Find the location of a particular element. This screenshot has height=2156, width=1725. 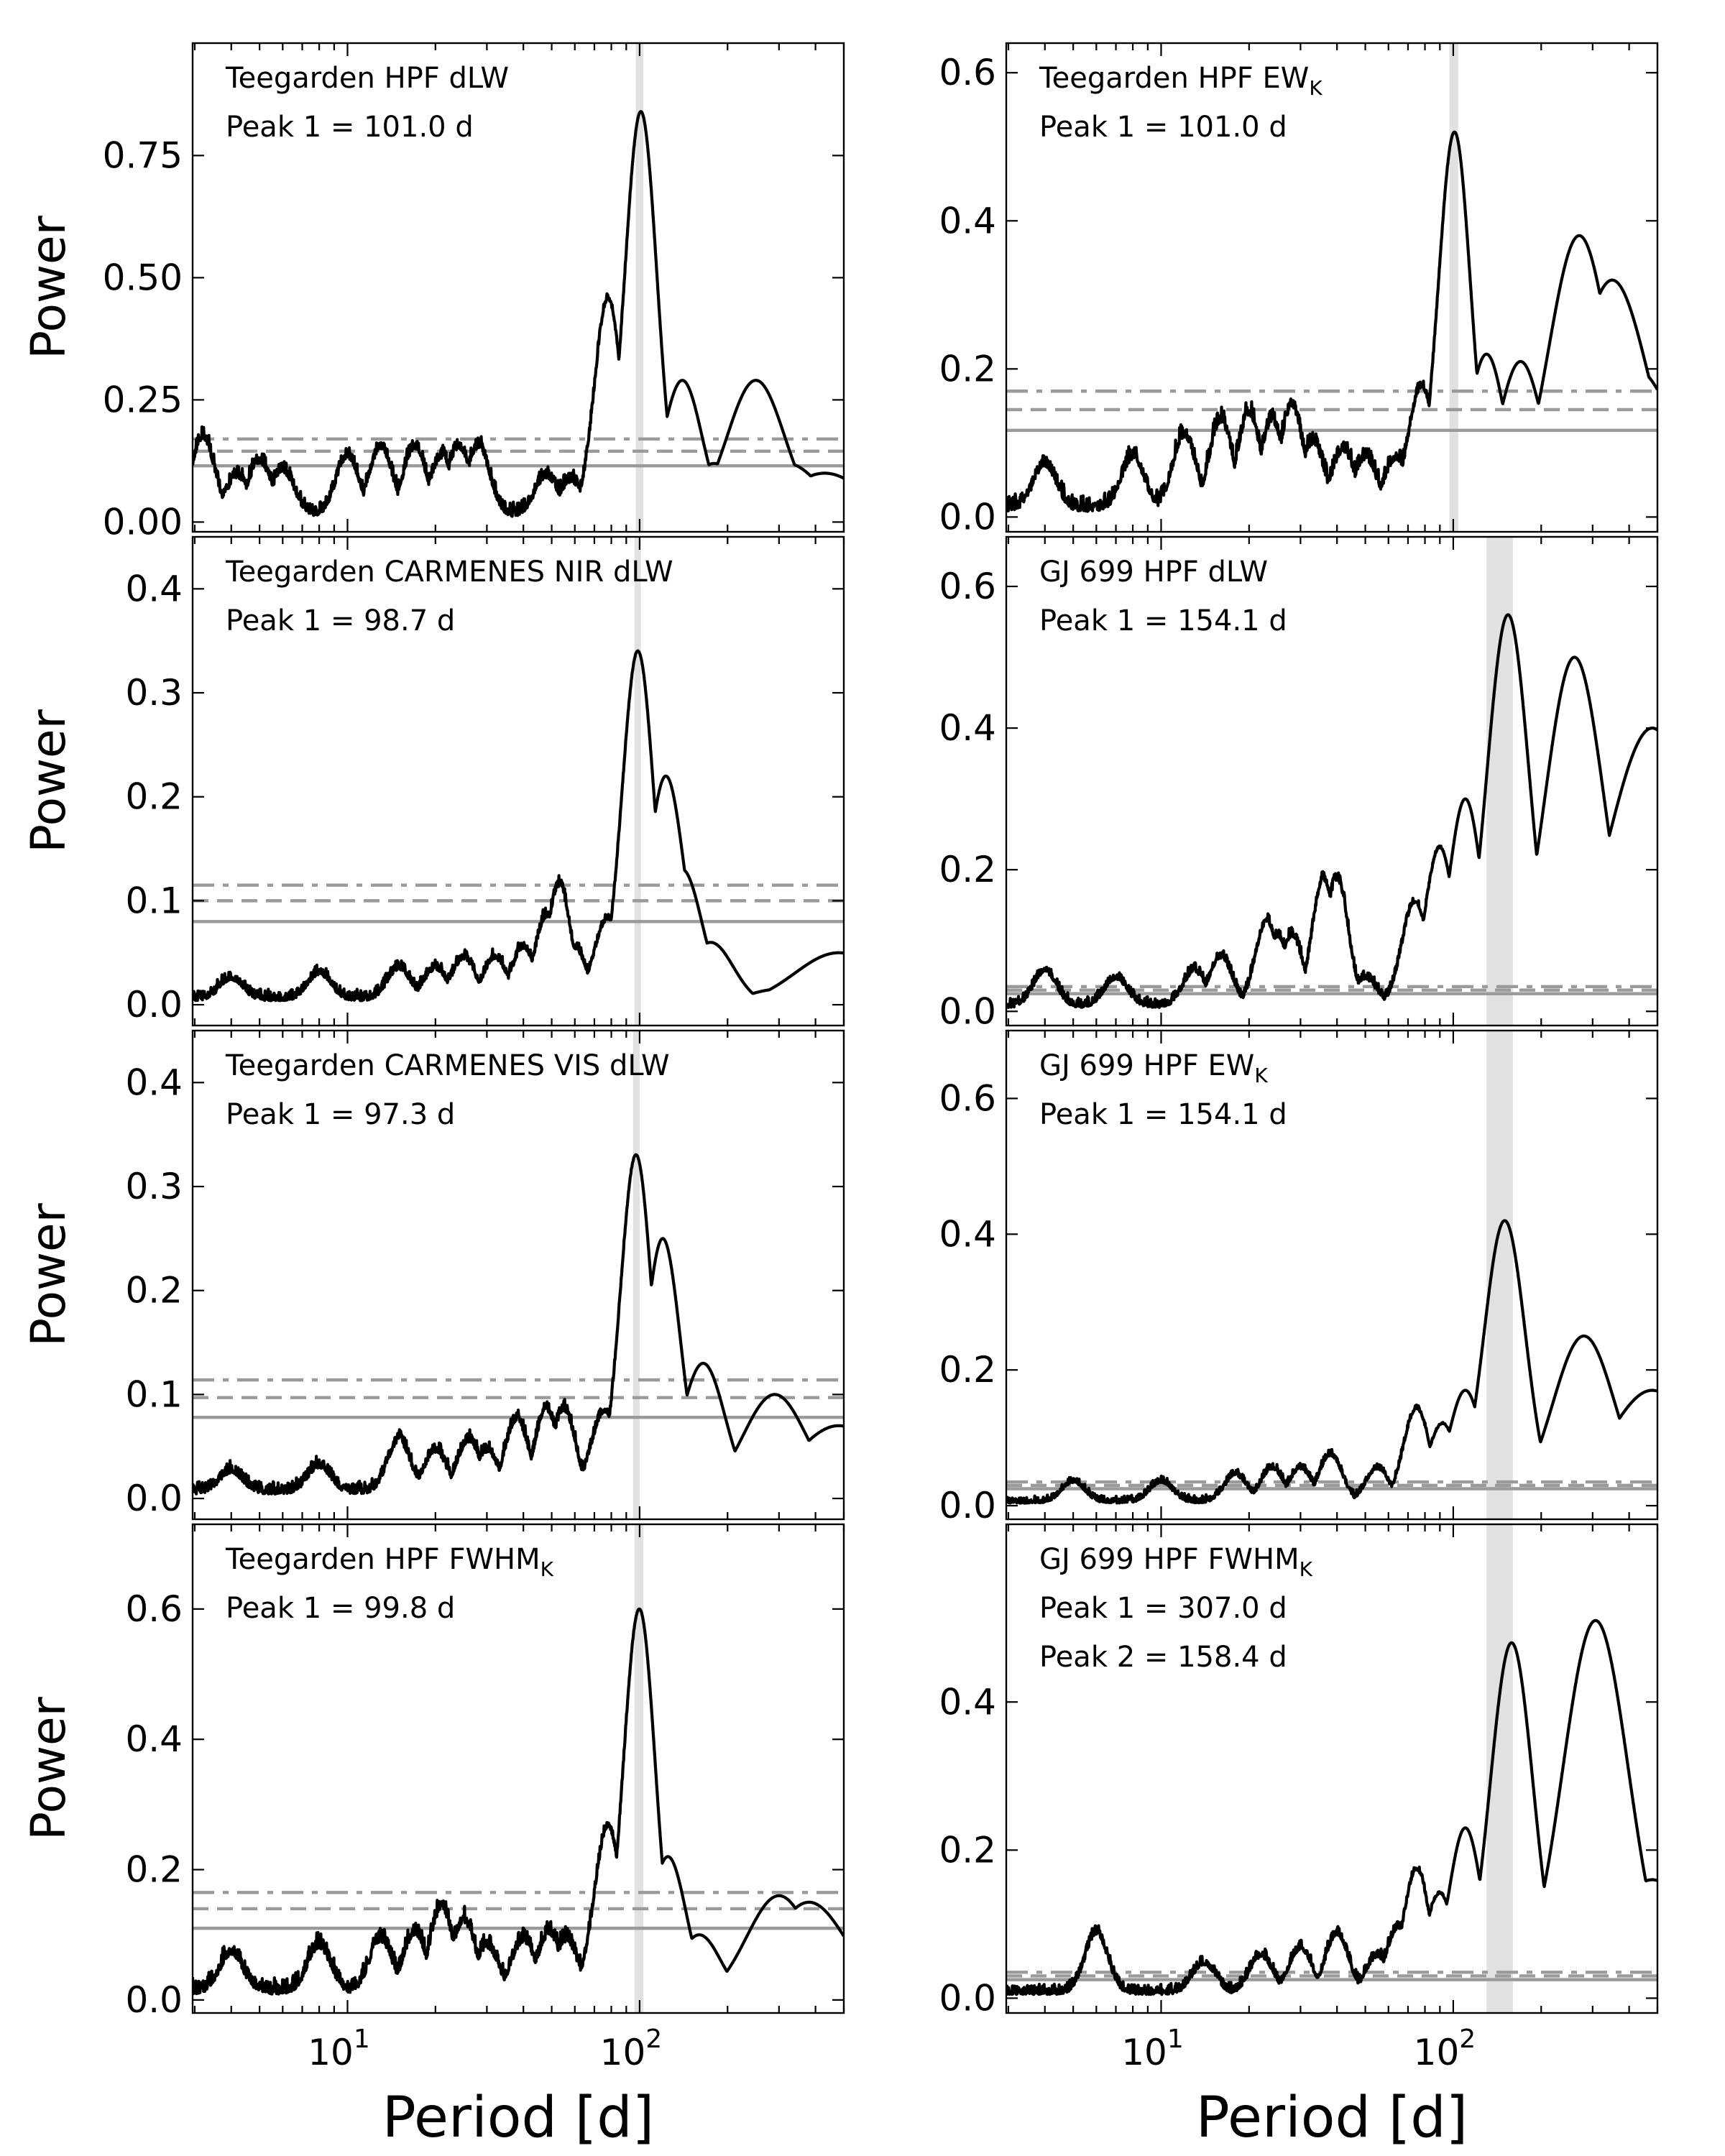

panel-annotation-line: Teegarden HPF EWK is located at coordinates (1180, 81).